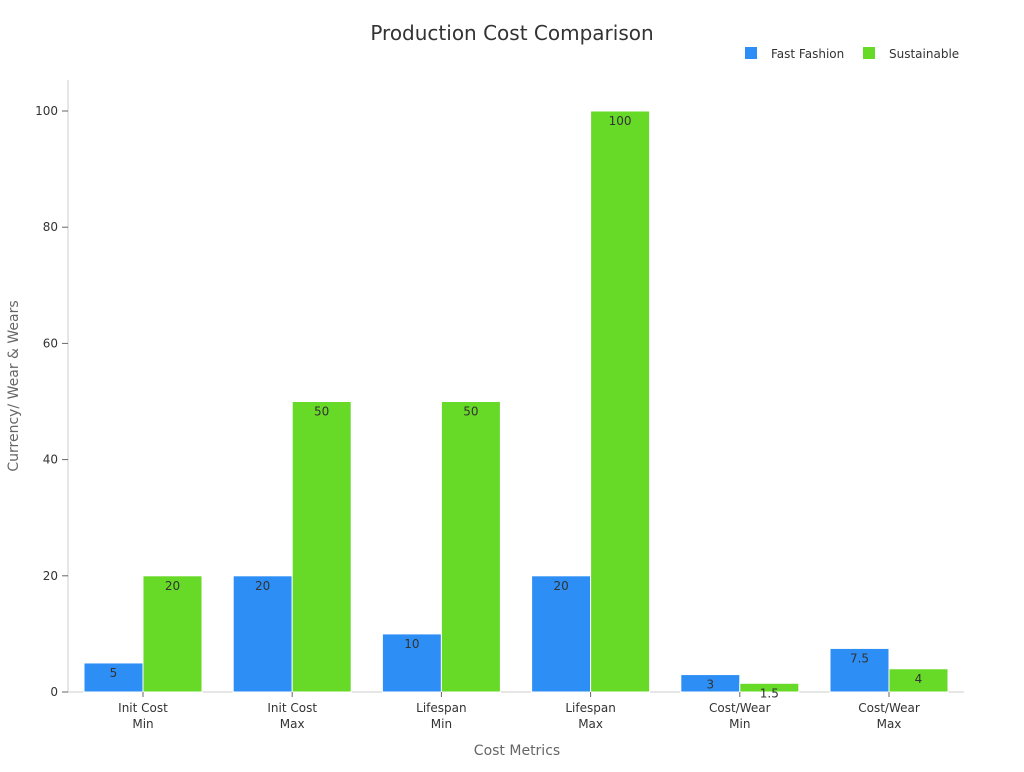 The image size is (1024, 772). Describe the element at coordinates (859, 658) in the screenshot. I see `data-label-fast-fashion: 7.5` at that location.